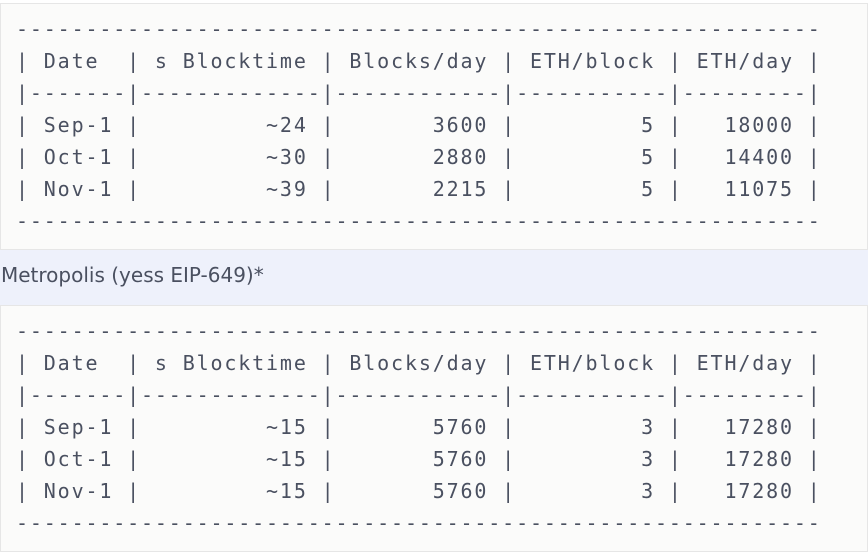 This screenshot has height=552, width=868. I want to click on code-line: | Sep-1 | ~24 | 3600 | 5 | 18000 |, so click(419, 125).